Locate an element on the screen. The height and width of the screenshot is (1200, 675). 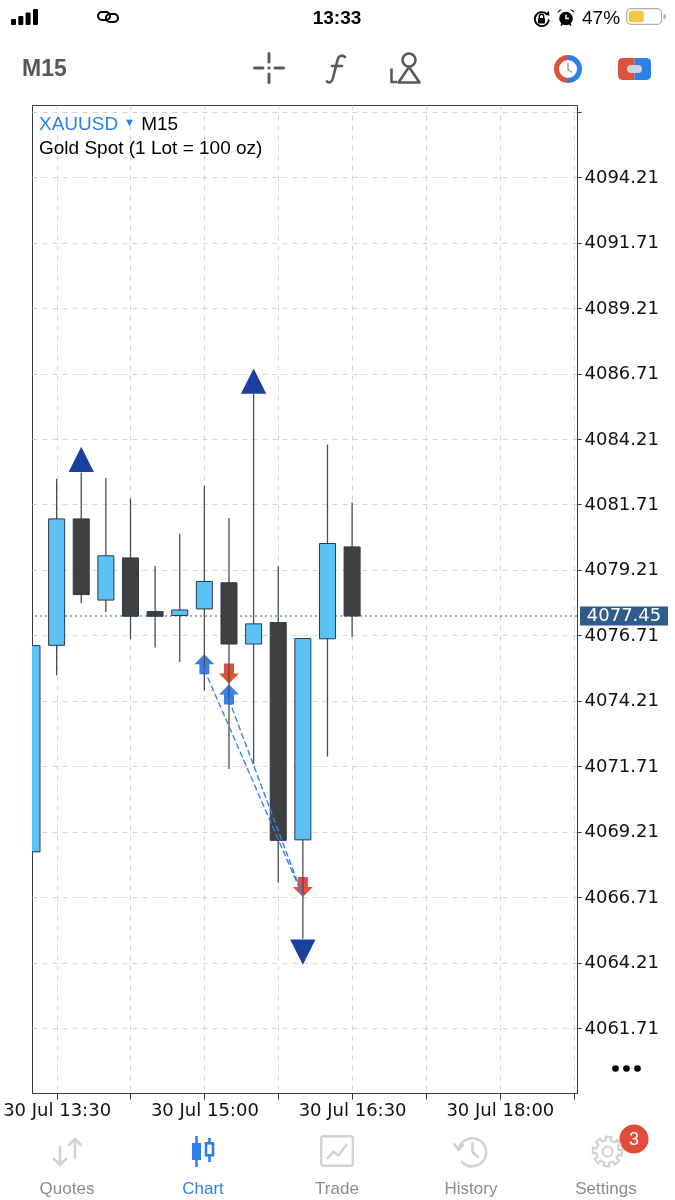
y-tick-label: 4091.71 is located at coordinates (621, 242).